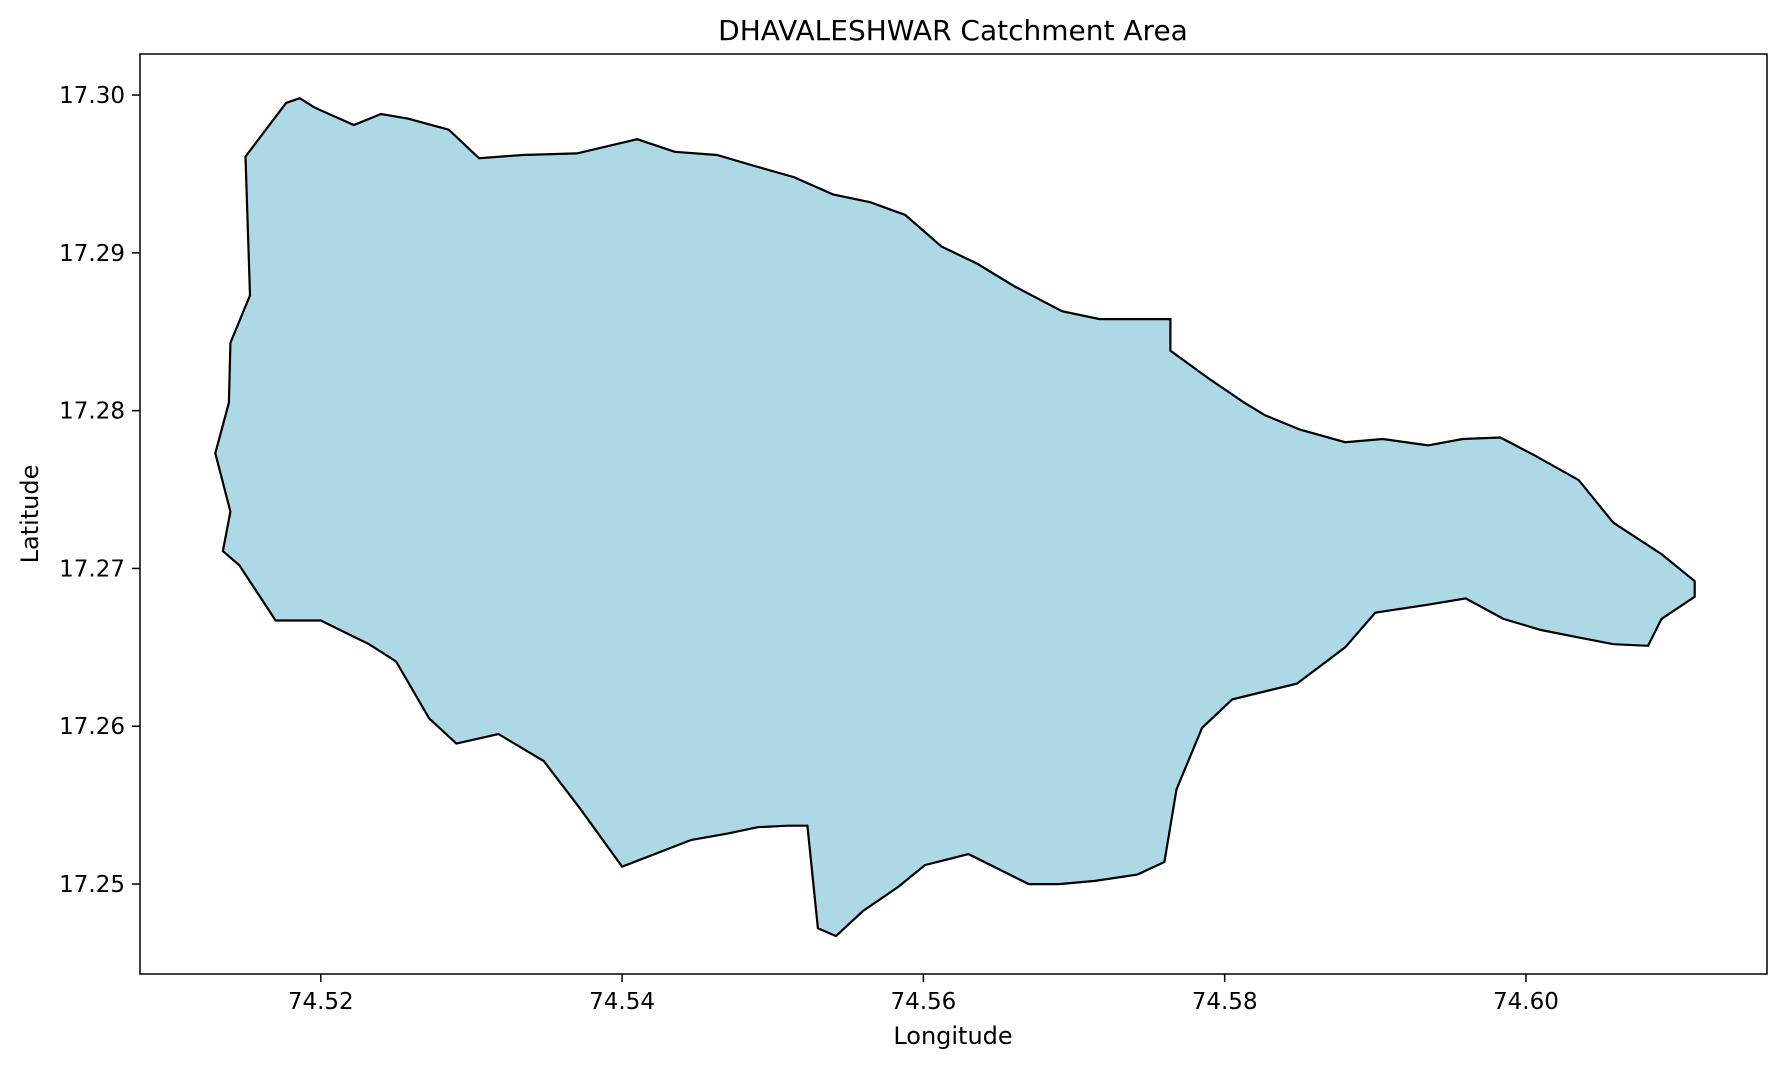  Describe the element at coordinates (92, 569) in the screenshot. I see `y-tick-label: 17.27` at that location.